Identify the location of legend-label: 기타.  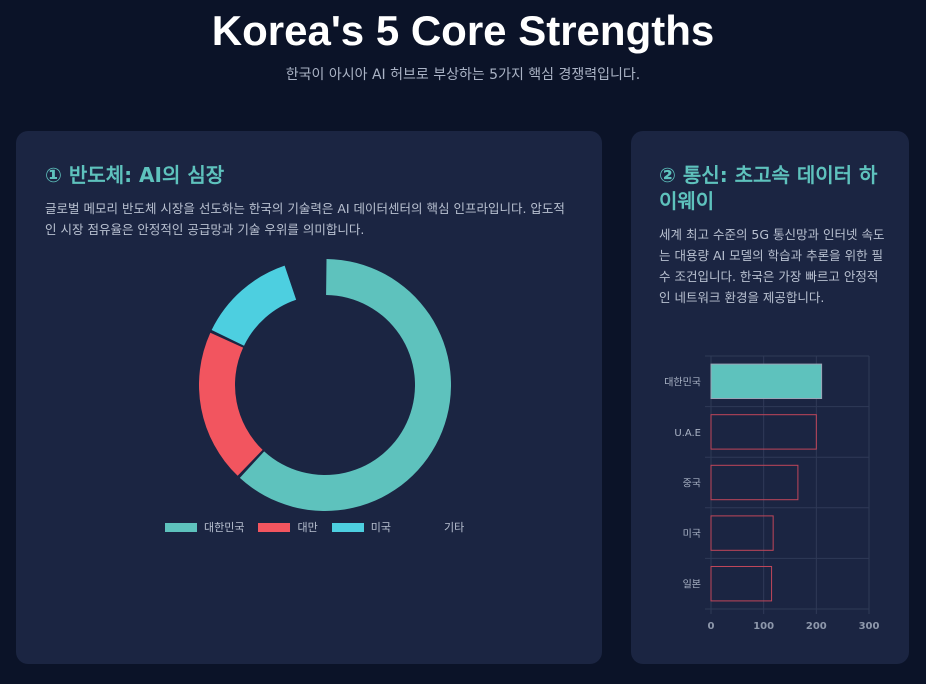
(454, 527).